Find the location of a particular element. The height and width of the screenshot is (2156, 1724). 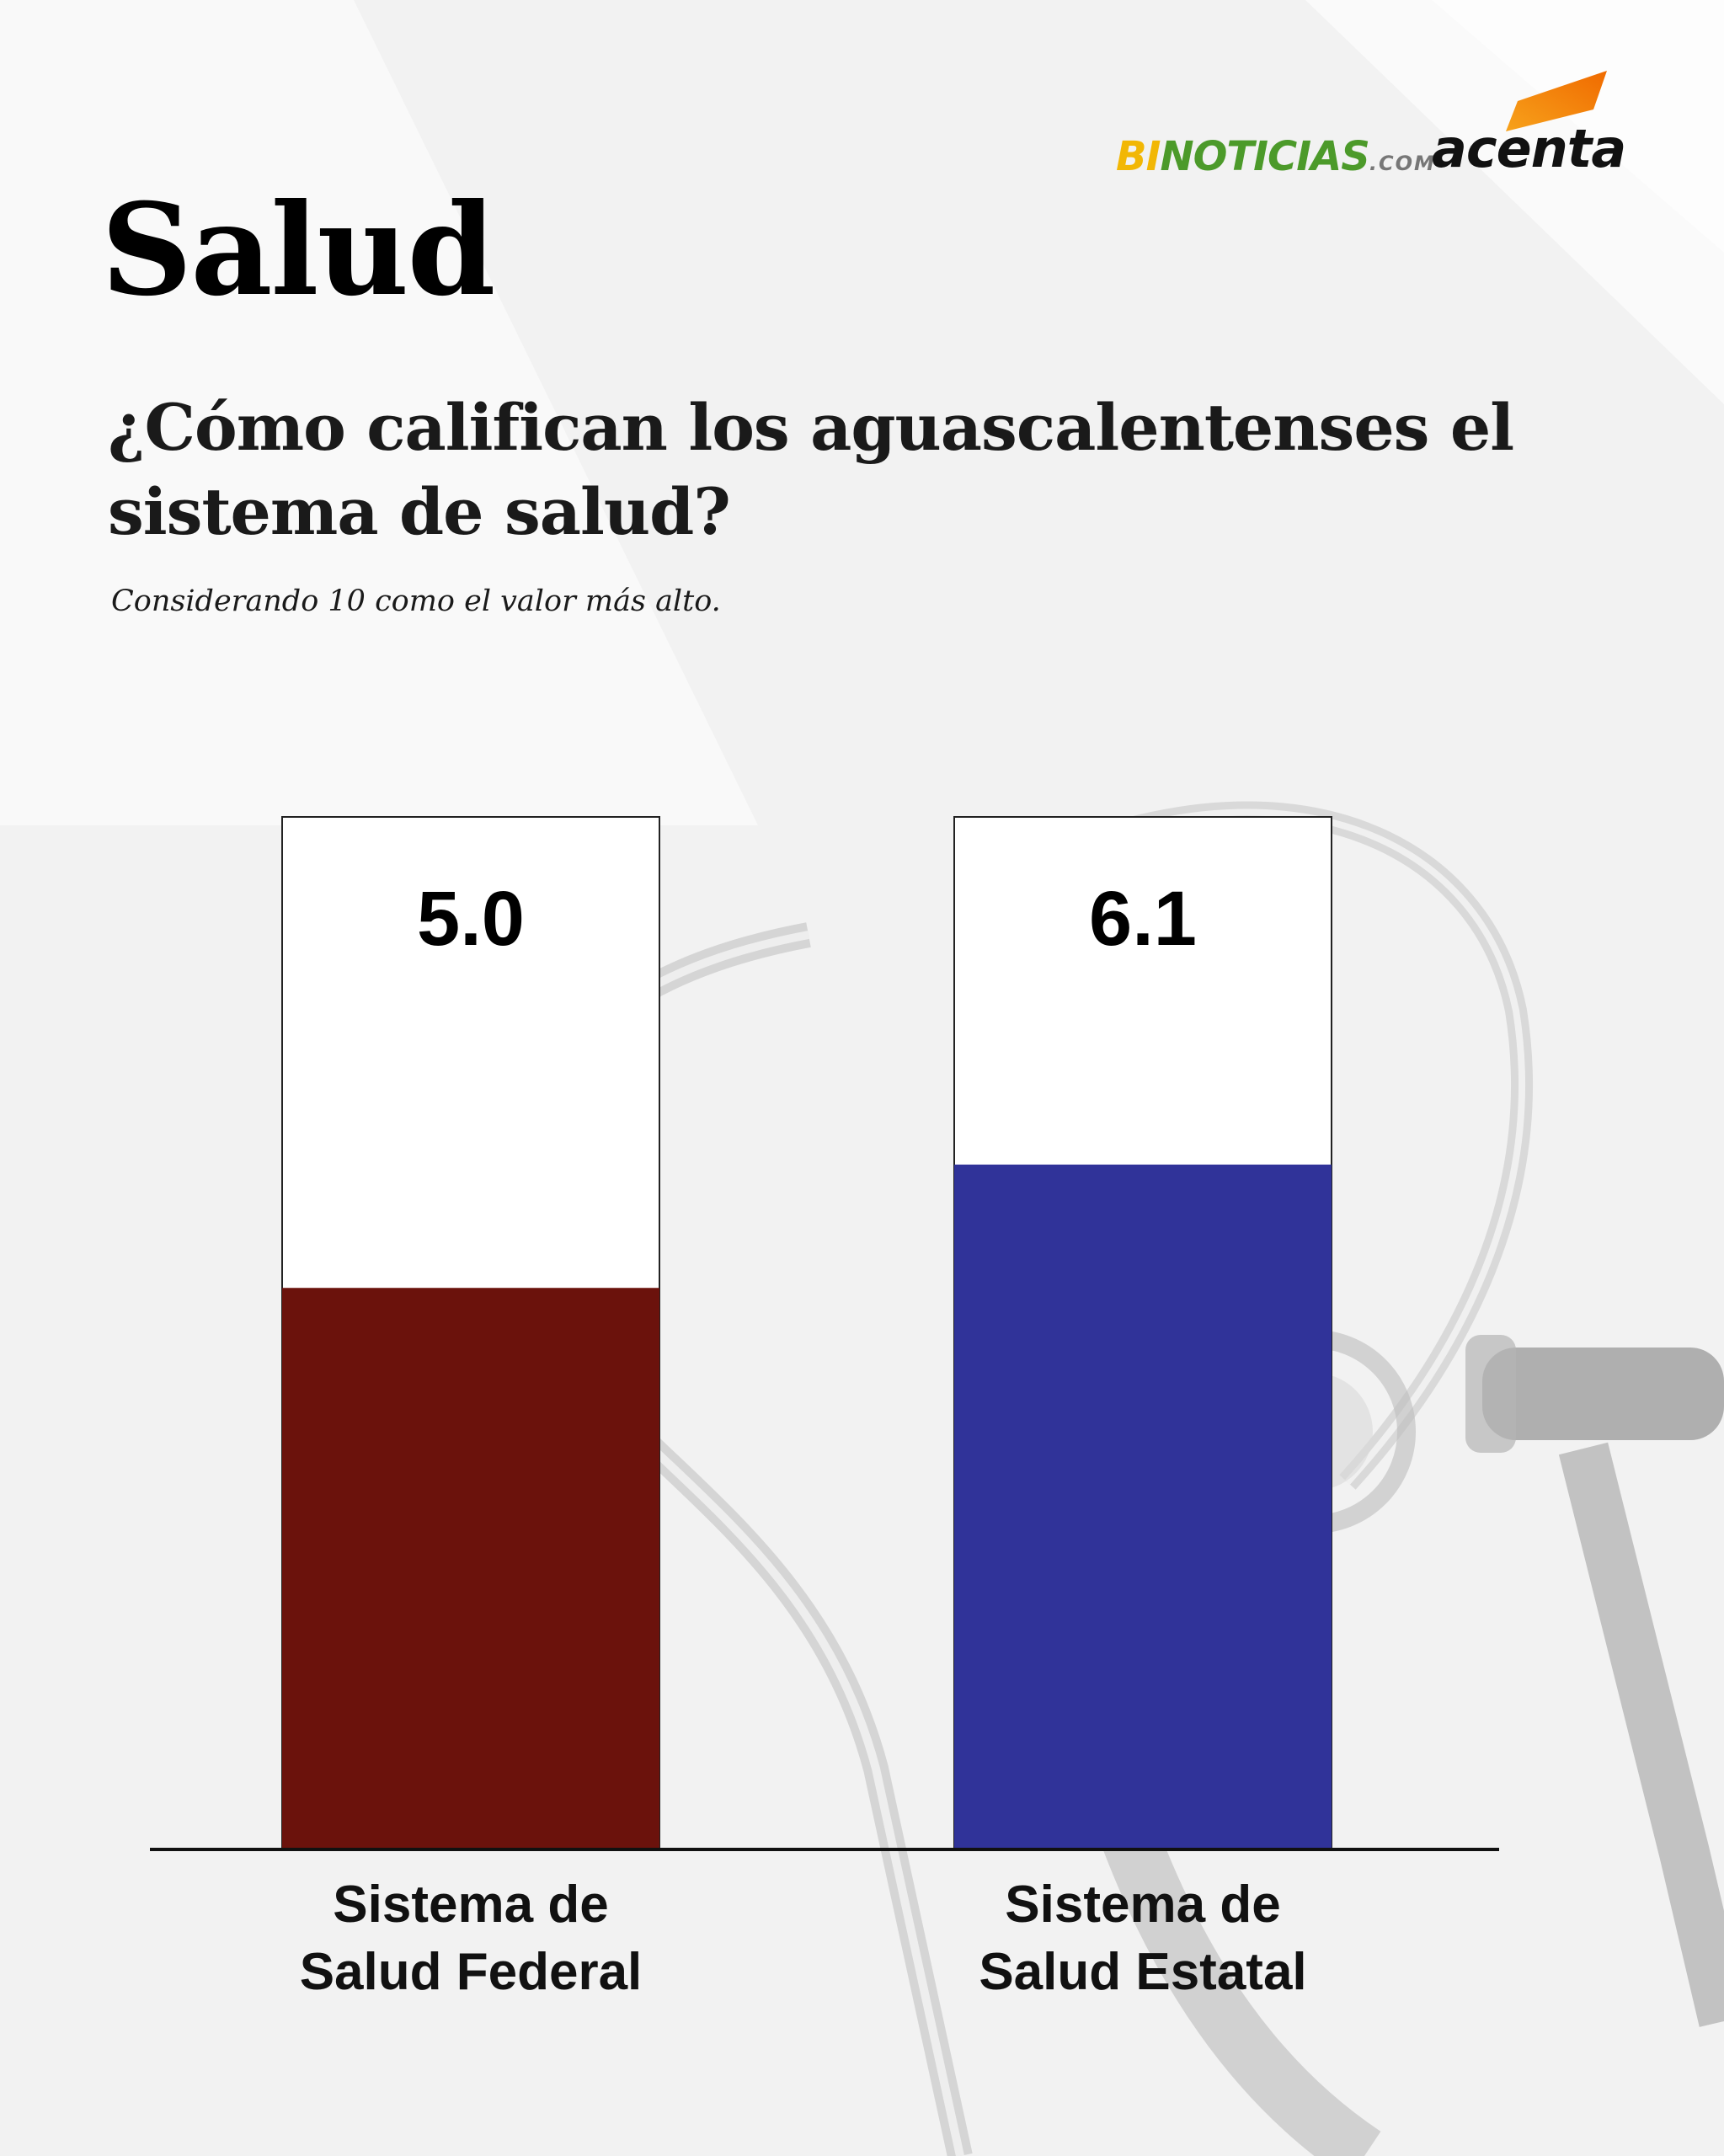

chart-subtitle: Considerando 10 como el valor más alto. is located at coordinates (416, 601).